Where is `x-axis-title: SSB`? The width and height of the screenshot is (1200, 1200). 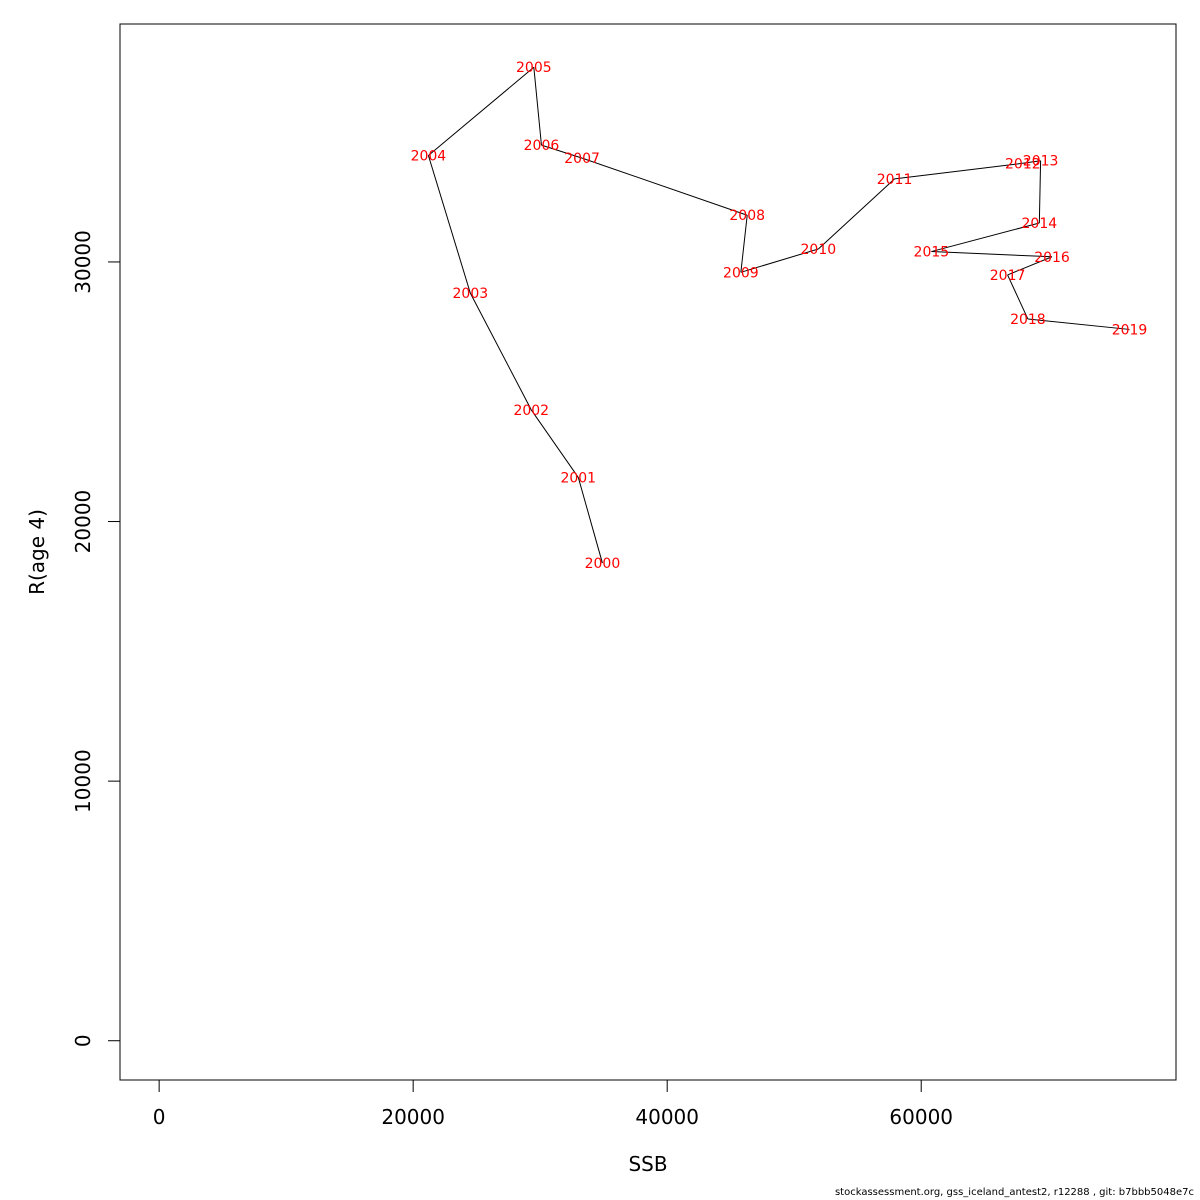 x-axis-title: SSB is located at coordinates (647, 1164).